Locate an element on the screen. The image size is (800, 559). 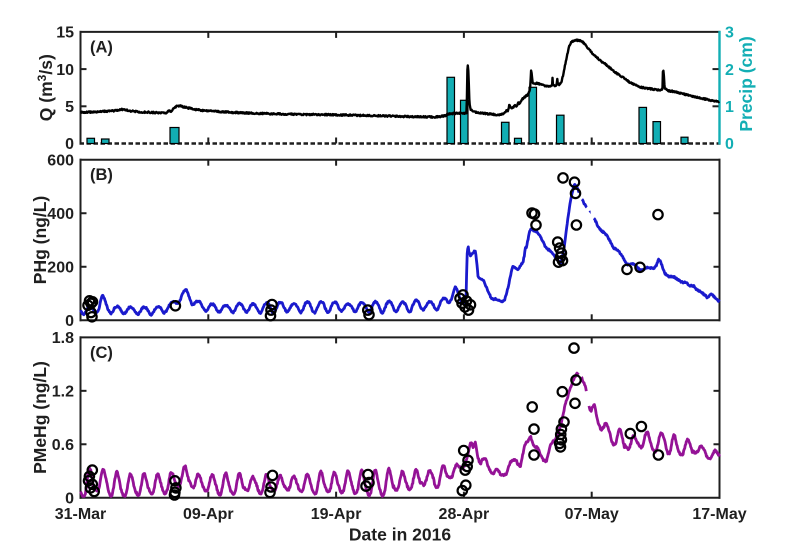
svg-text: 07-May is located at coordinates (592, 514).